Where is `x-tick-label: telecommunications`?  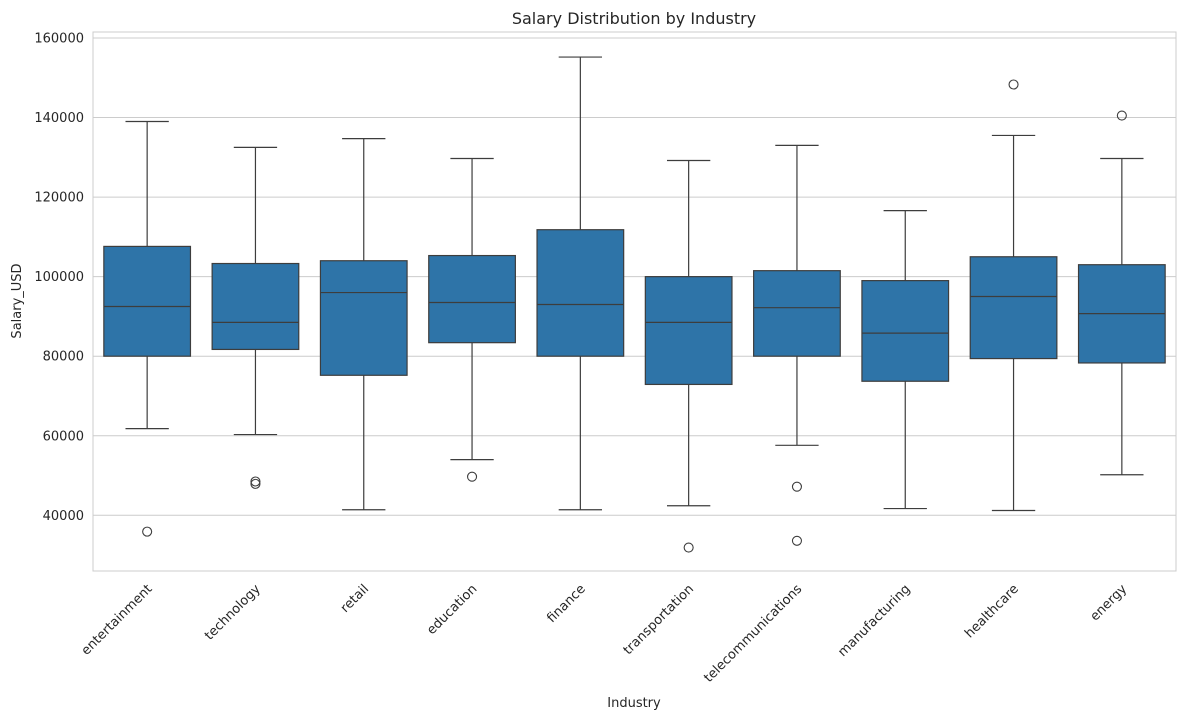
x-tick-label: telecommunications is located at coordinates (753, 634).